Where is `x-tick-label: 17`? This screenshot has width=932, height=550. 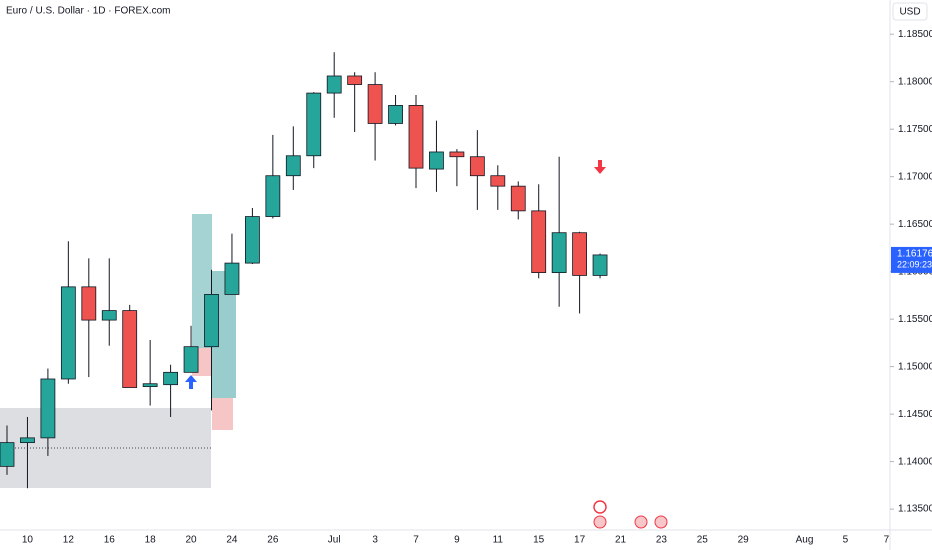
x-tick-label: 17 is located at coordinates (580, 540).